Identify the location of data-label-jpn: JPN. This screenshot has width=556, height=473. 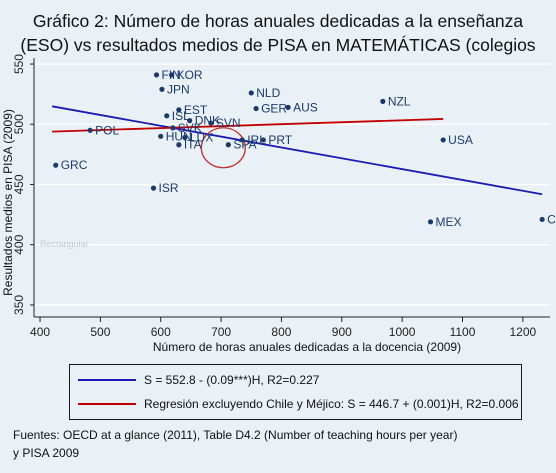
(178, 89).